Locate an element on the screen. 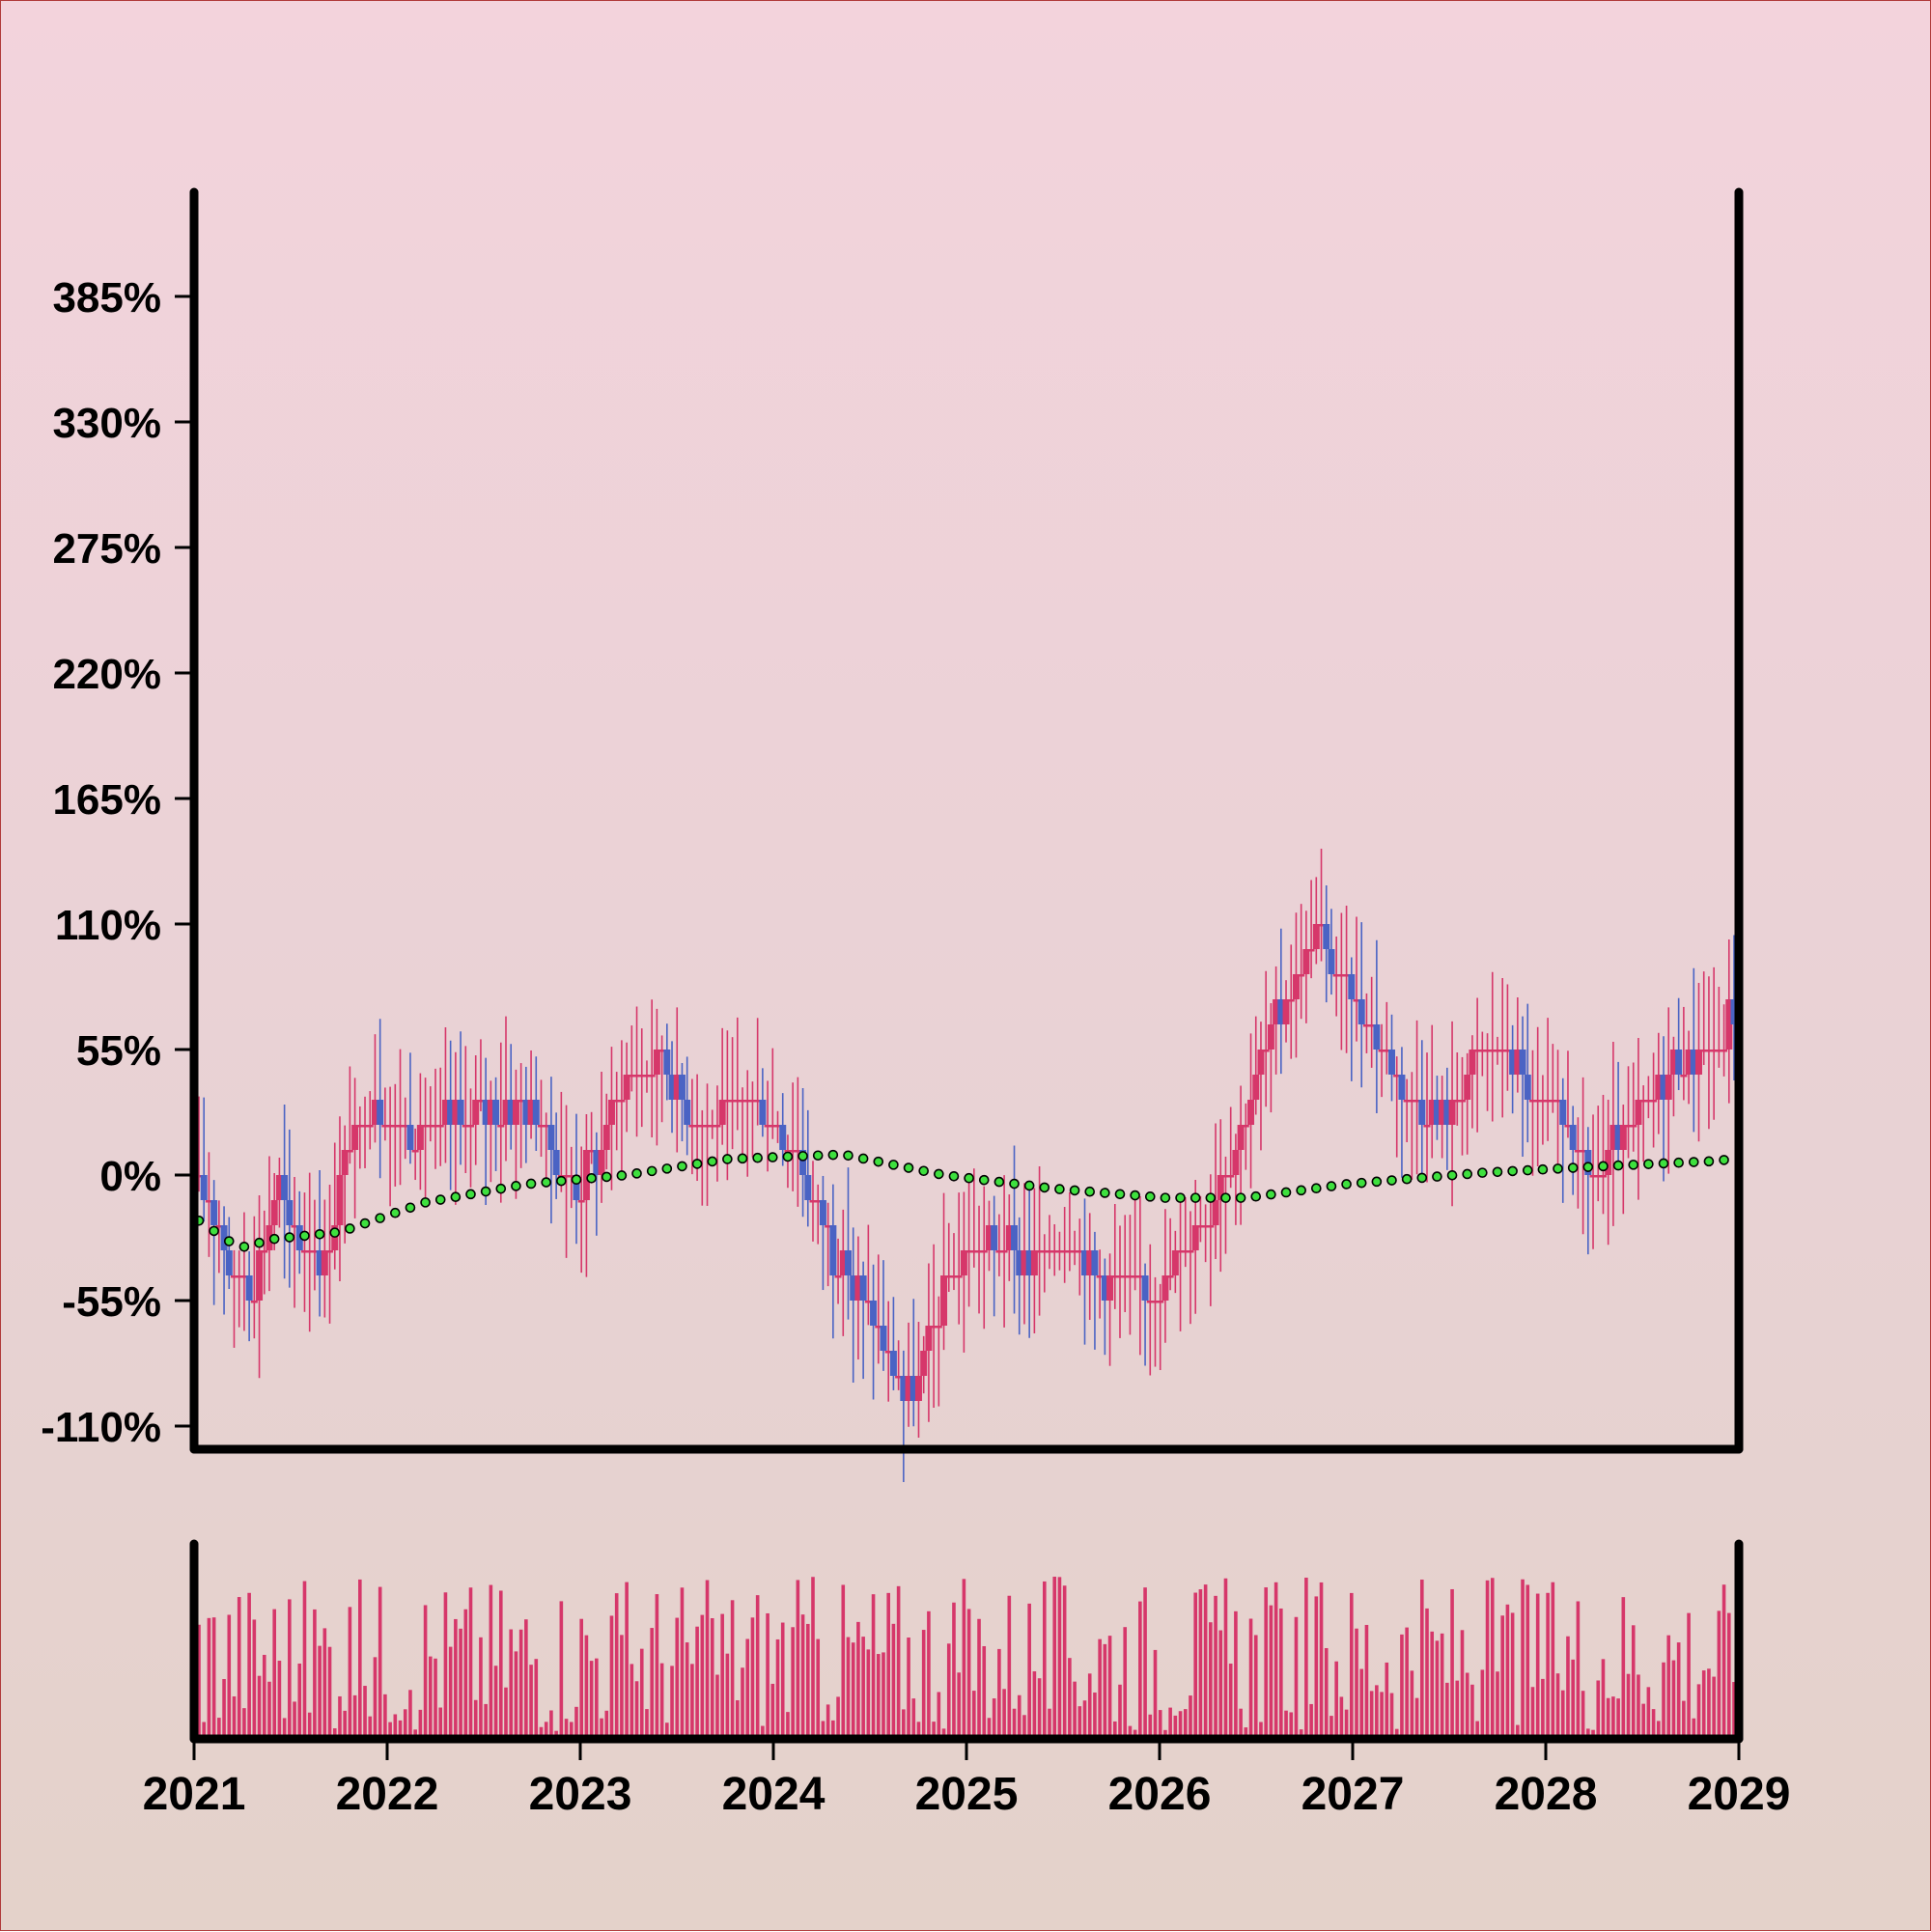  y-tick-label: 110% is located at coordinates (108, 926).